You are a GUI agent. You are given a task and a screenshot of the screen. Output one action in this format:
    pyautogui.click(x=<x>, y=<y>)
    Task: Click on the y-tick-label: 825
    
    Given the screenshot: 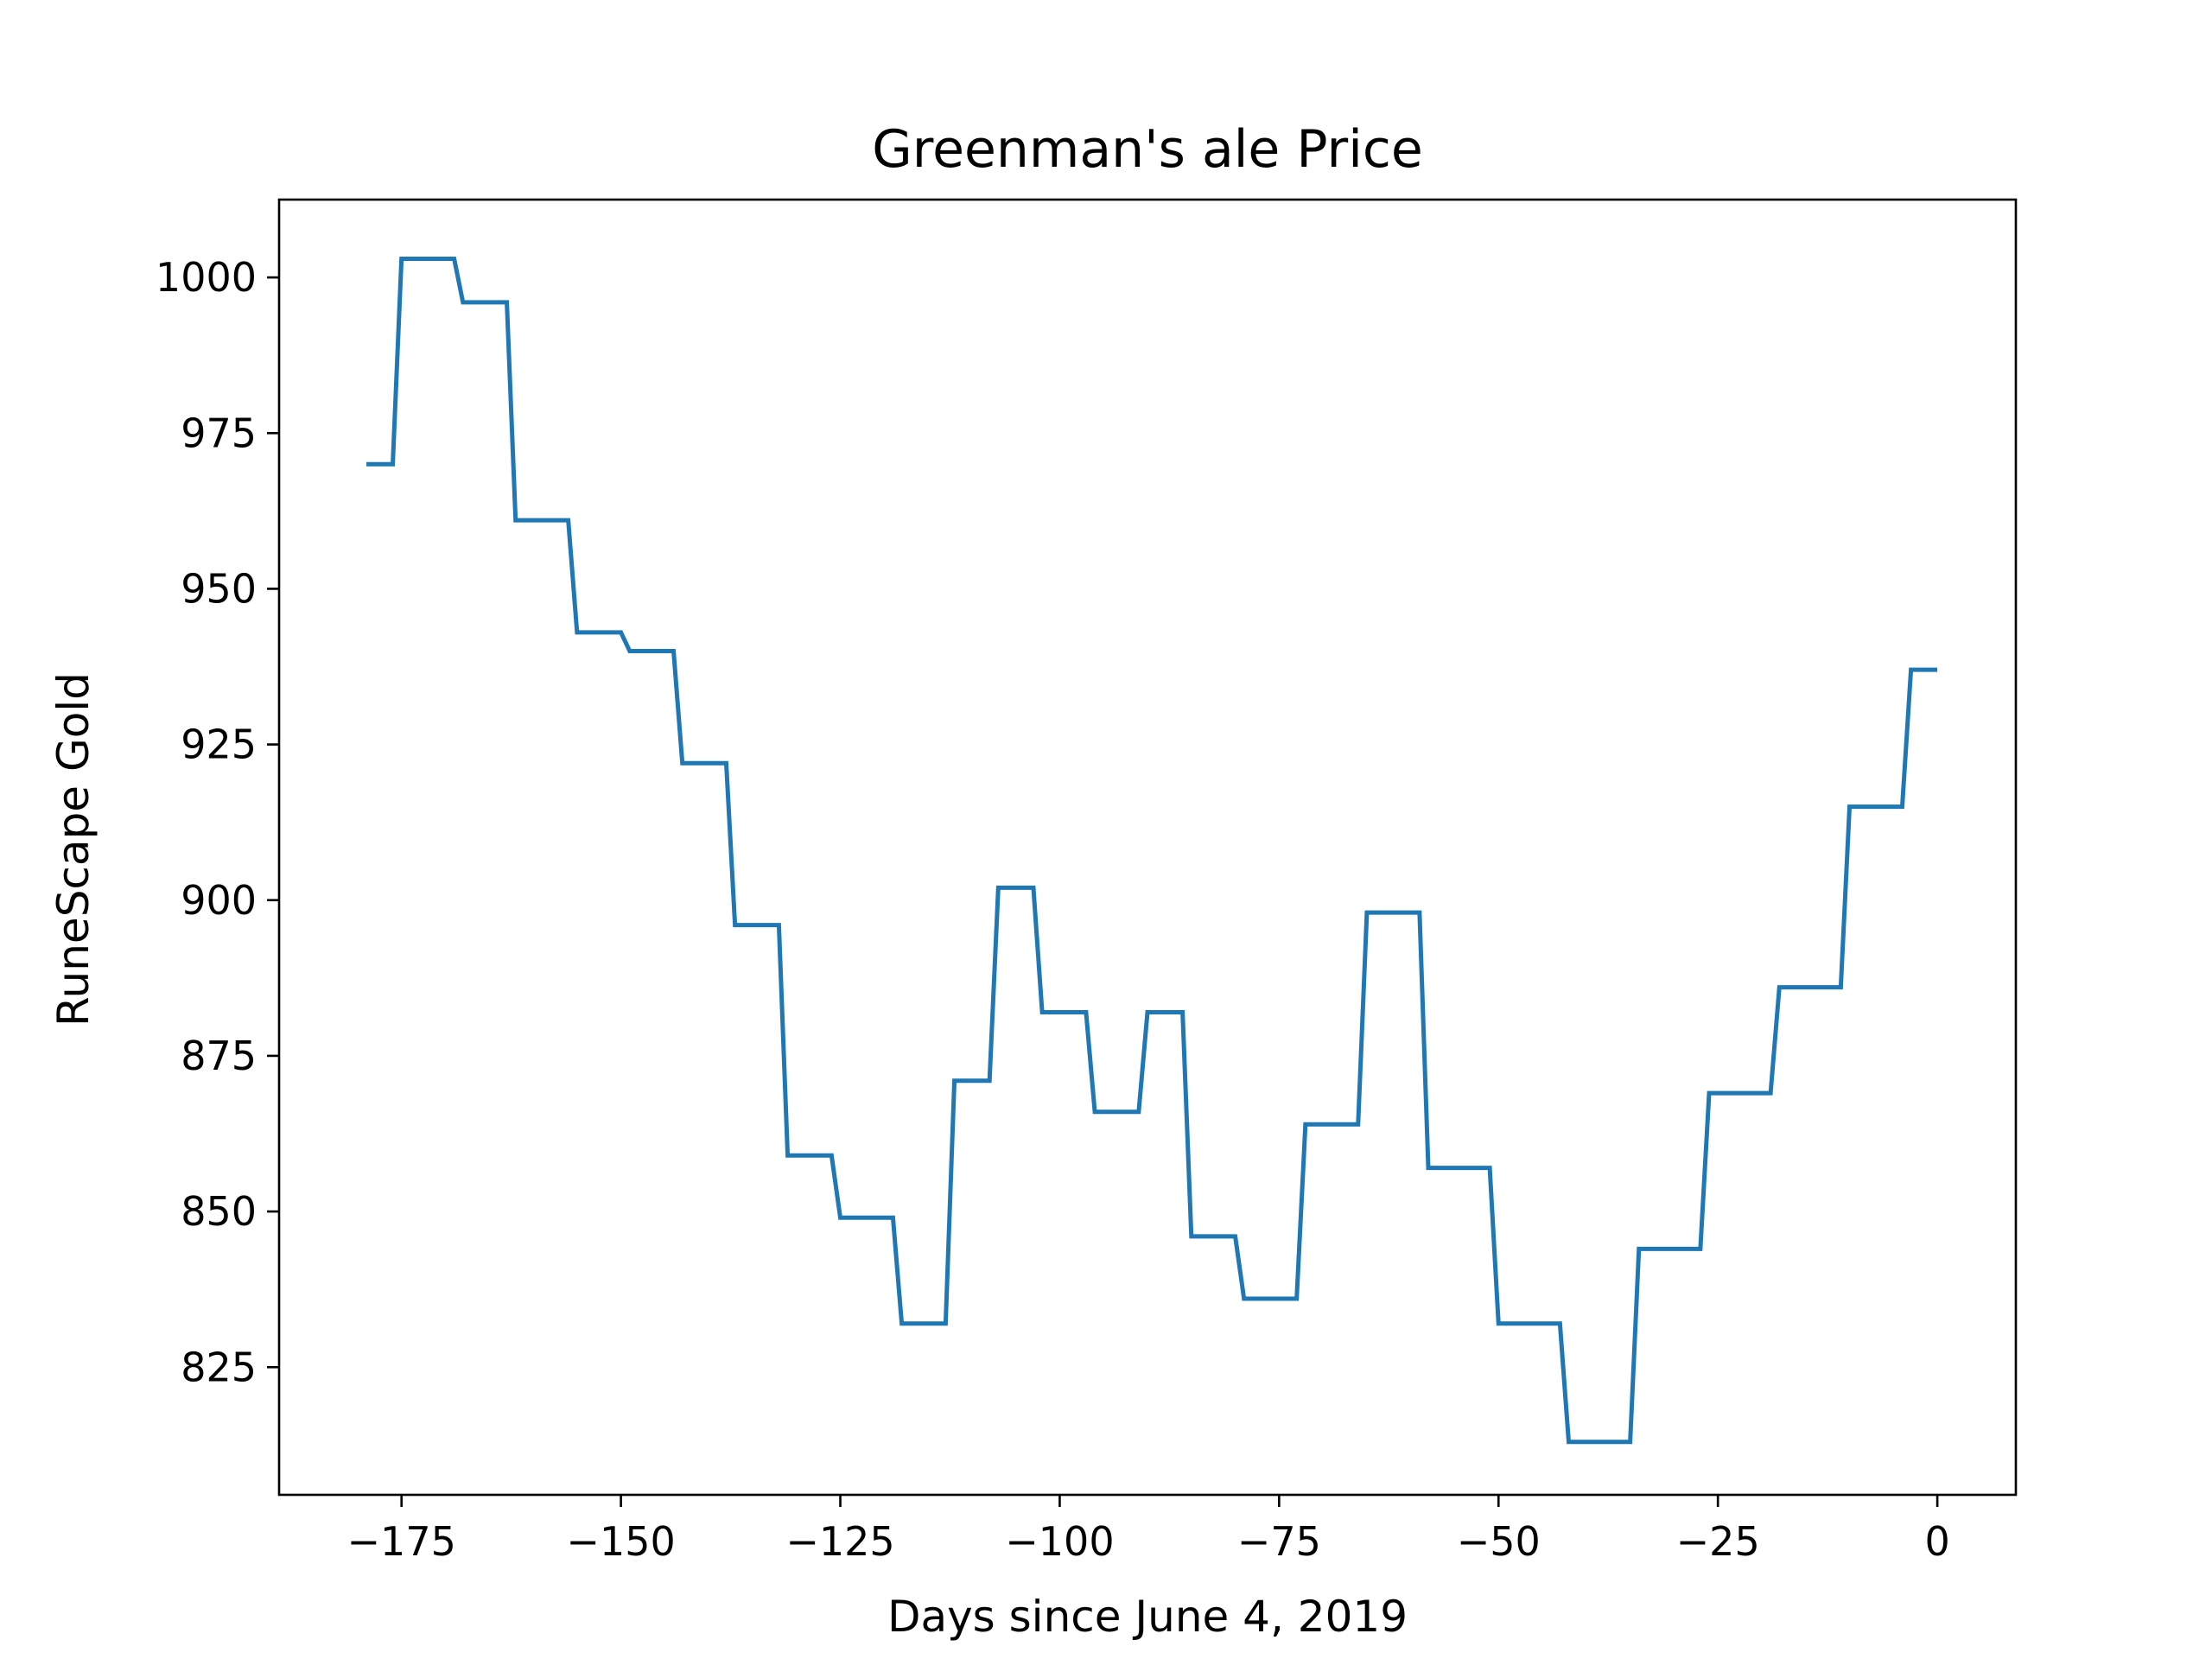 What is the action you would take?
    pyautogui.click(x=219, y=1367)
    